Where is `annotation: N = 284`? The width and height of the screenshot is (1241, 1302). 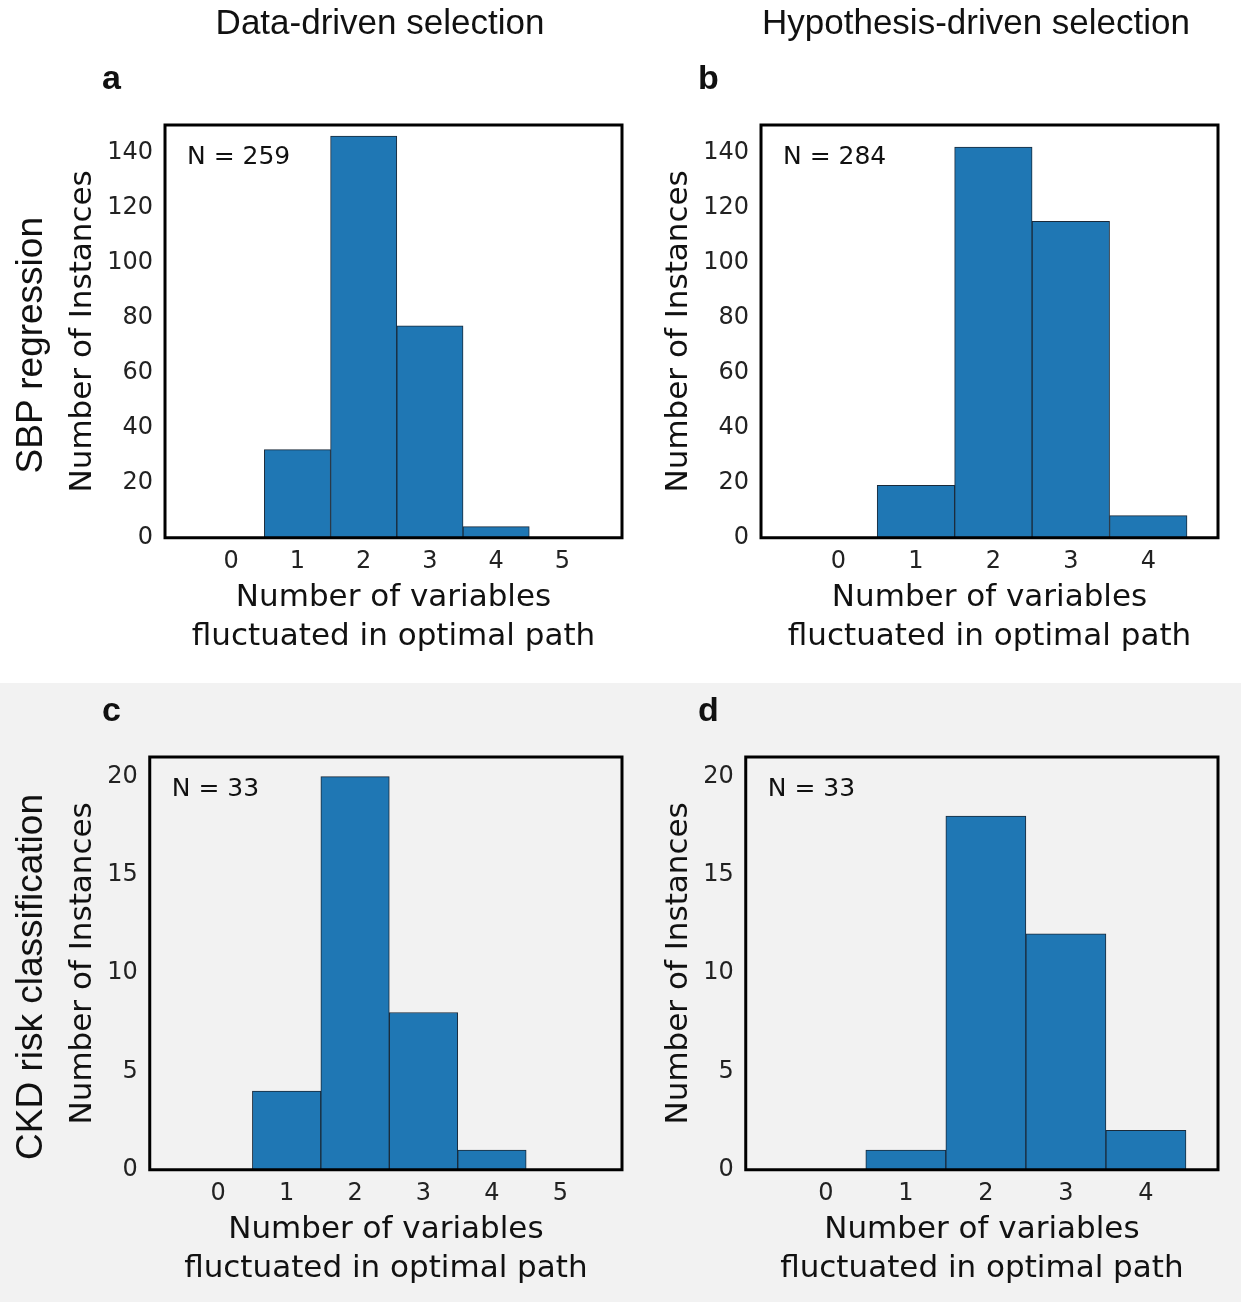
annotation: N = 284 is located at coordinates (835, 155).